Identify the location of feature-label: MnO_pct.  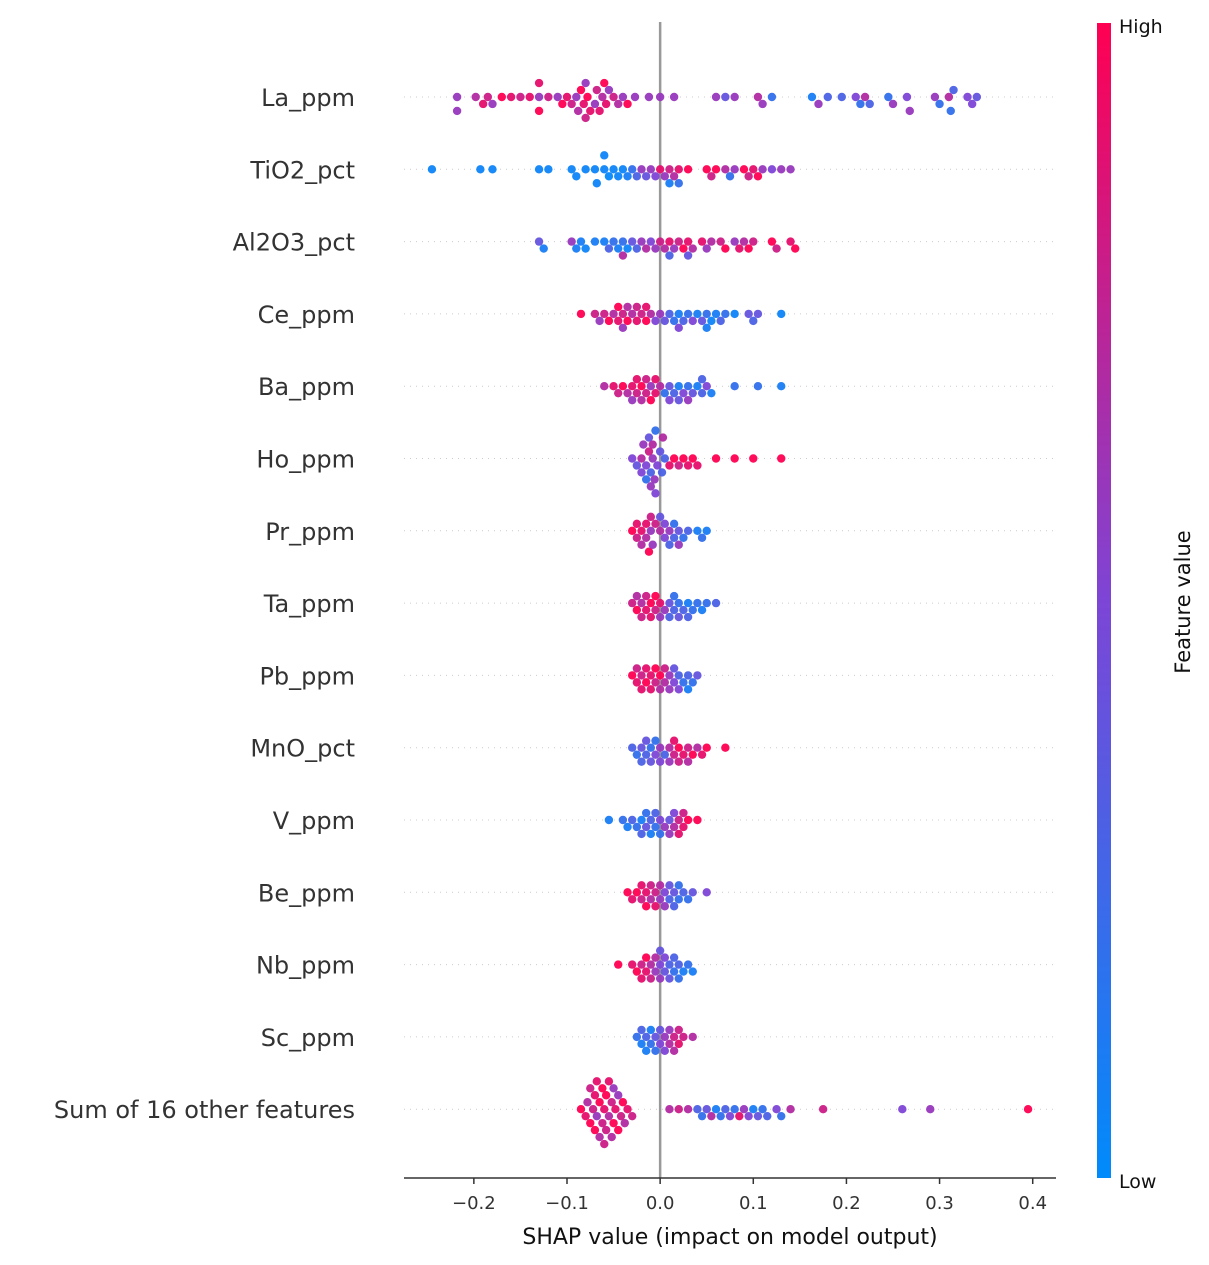
(302, 749).